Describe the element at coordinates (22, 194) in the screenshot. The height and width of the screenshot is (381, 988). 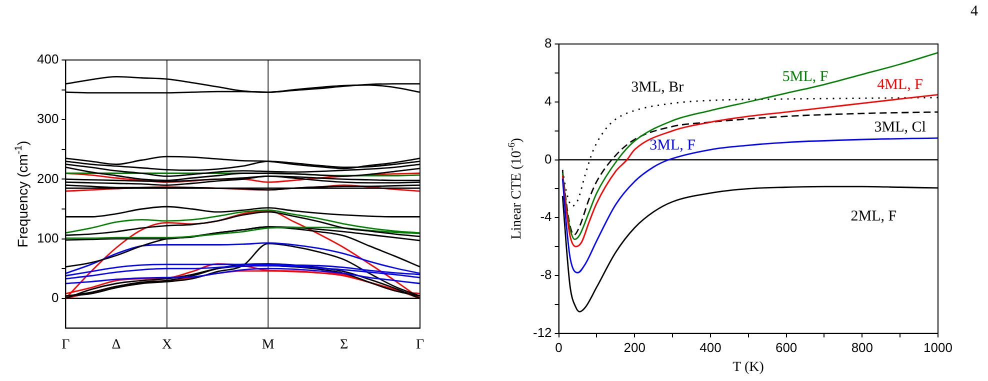
I see `y-axis-title: Frequency (cm-1)` at that location.